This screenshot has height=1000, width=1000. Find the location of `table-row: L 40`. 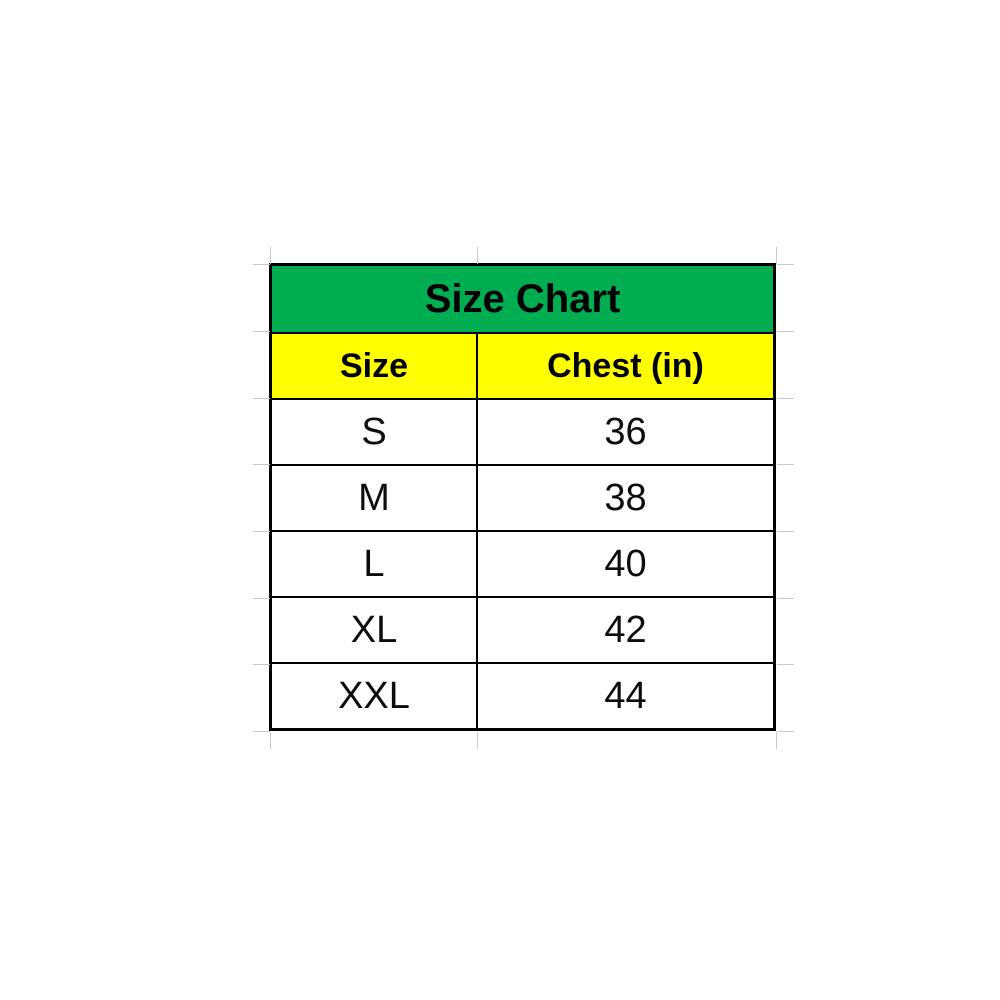

table-row: L 40 is located at coordinates (522, 563).